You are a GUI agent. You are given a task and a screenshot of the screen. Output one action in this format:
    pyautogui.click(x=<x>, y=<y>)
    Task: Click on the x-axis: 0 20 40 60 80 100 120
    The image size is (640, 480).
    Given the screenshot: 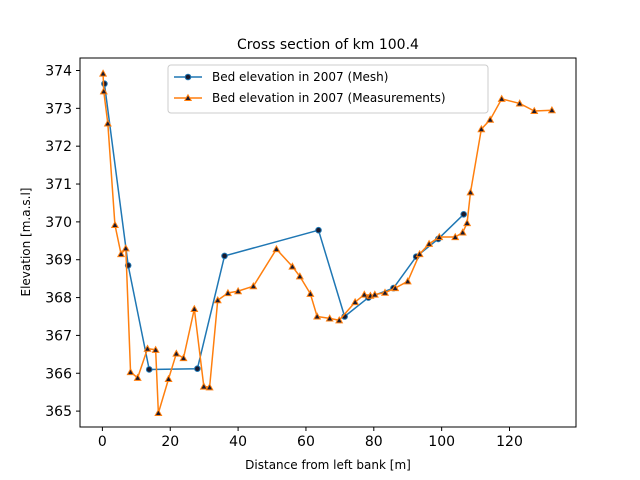 What is the action you would take?
    pyautogui.click(x=310, y=438)
    